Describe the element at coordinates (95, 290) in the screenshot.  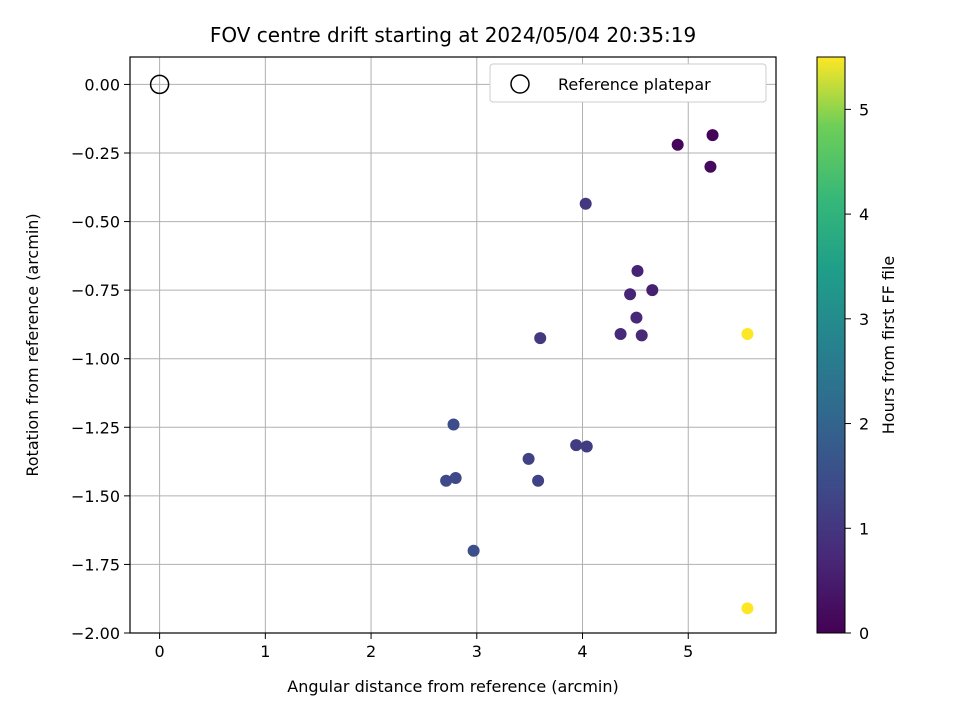
I see `y-tick-label: −0.75` at that location.